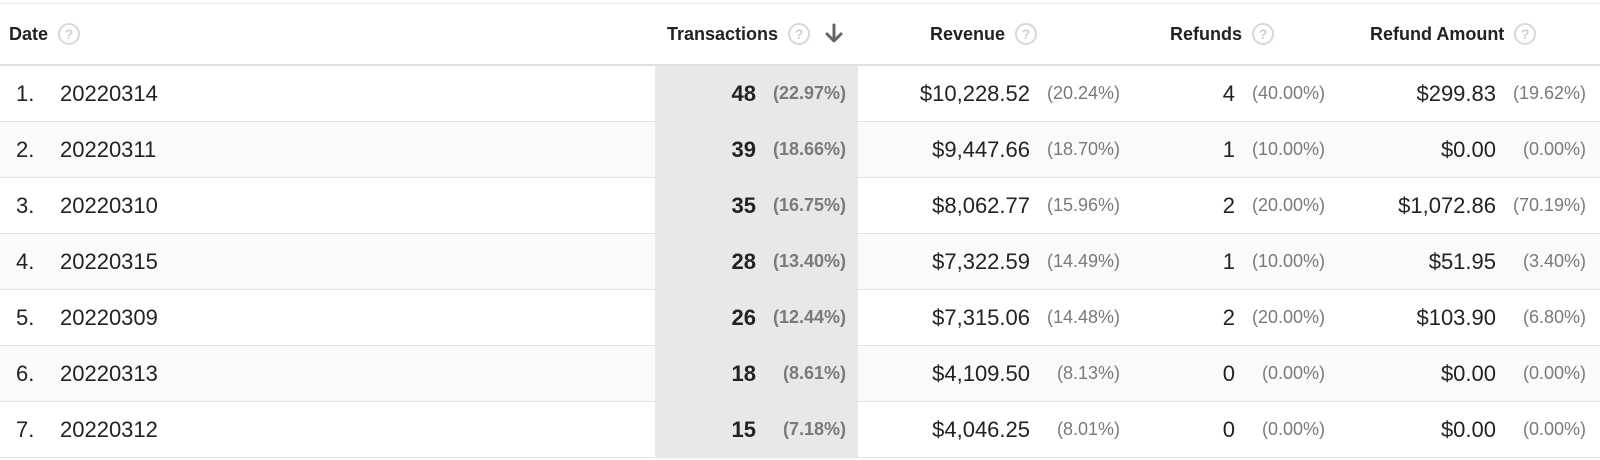 This screenshot has width=1600, height=460. I want to click on refund-amount-cell: $299.83 (19.62%), so click(1455, 93).